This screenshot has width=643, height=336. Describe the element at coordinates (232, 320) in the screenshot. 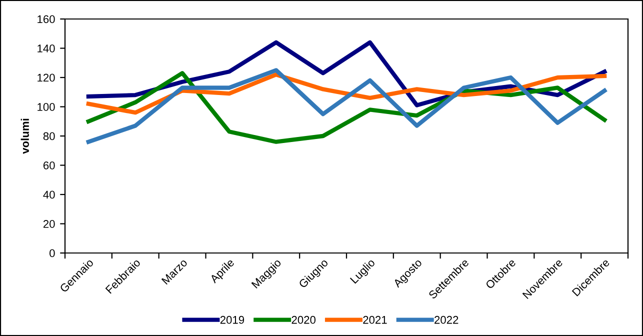

I see `legend-label: 2019` at that location.